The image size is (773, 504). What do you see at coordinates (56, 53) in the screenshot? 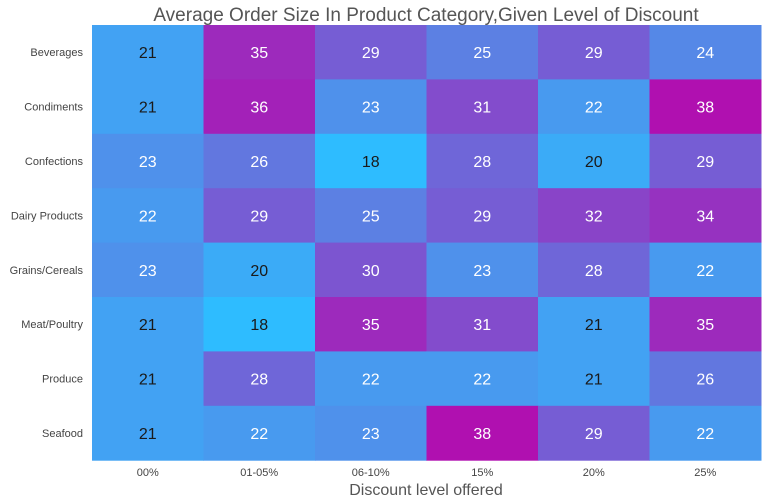
I see `y-tick-label: Beverages` at bounding box center [56, 53].